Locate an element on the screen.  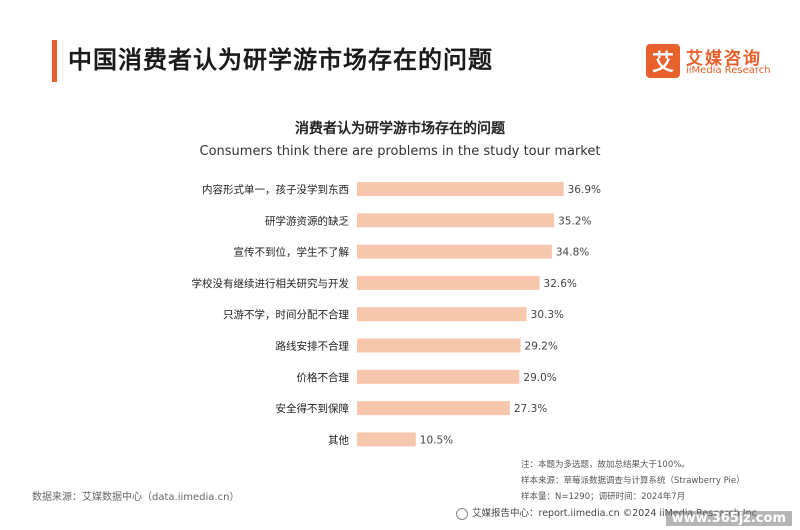
category-label: 其他 is located at coordinates (338, 439).